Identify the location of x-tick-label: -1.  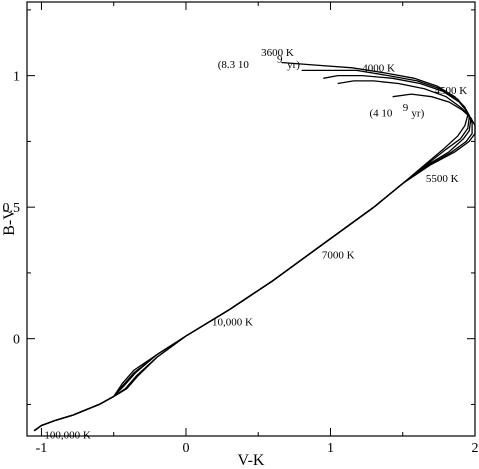
(42, 448).